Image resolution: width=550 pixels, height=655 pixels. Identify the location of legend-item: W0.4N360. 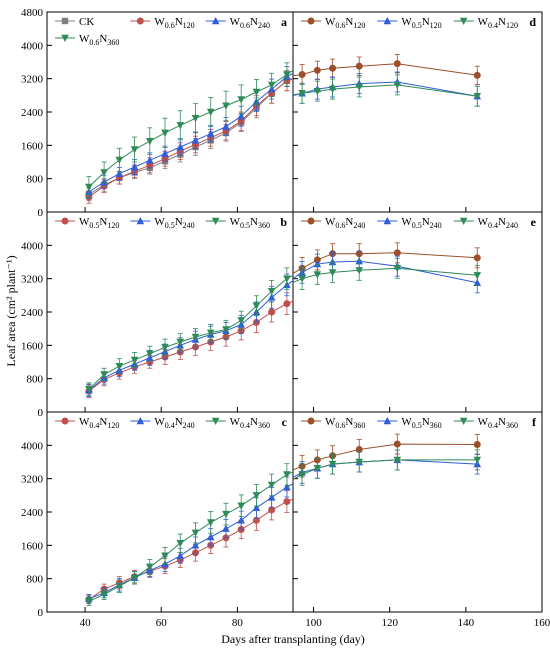
(485, 423).